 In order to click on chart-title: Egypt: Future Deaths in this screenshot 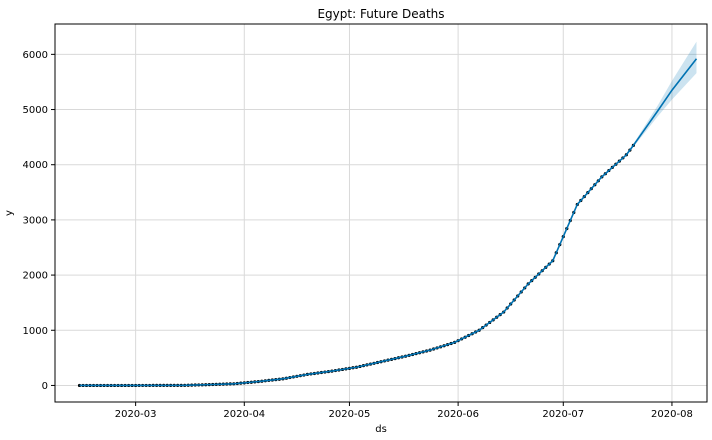, I will do `click(380, 14)`.